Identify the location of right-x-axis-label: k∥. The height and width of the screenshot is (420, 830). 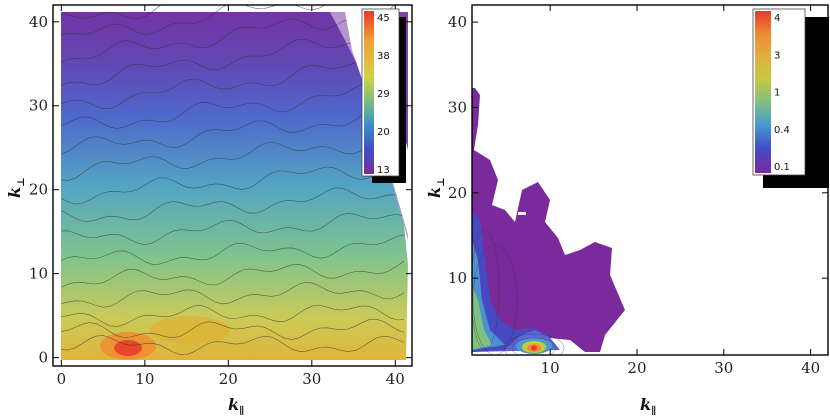
(648, 406).